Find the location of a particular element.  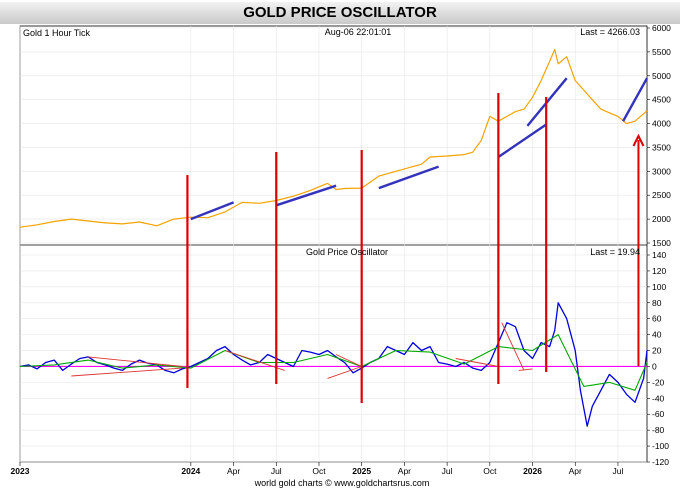

price-y-tick-label: 4500 is located at coordinates (661, 100).